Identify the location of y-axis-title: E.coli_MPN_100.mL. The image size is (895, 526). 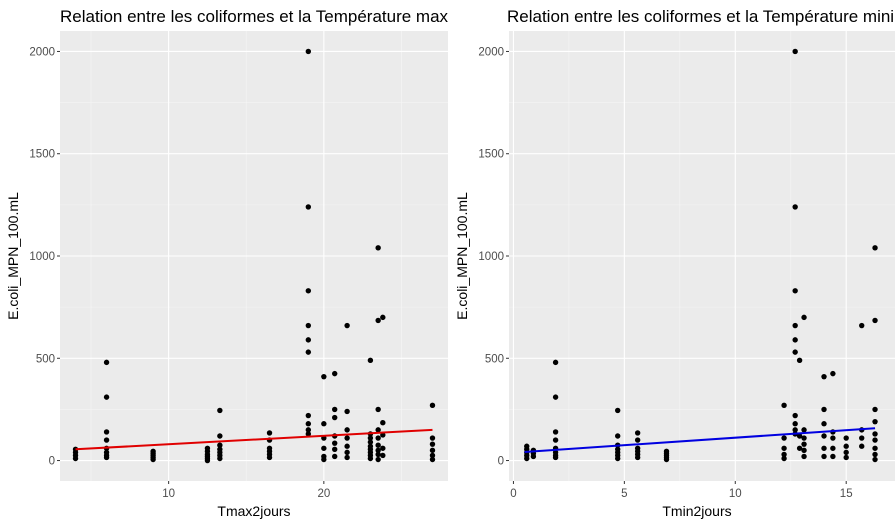
(13, 256).